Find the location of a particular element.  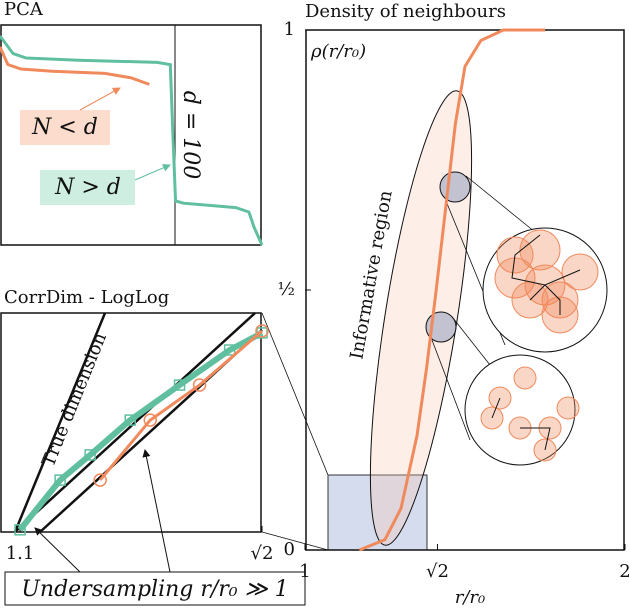

chart-title: CorrDim - LogLog is located at coordinates (86, 297).